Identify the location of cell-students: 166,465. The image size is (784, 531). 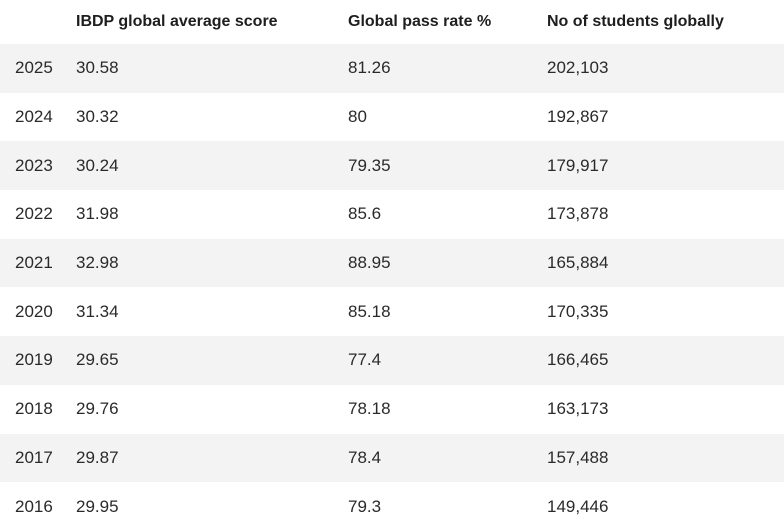
(665, 360).